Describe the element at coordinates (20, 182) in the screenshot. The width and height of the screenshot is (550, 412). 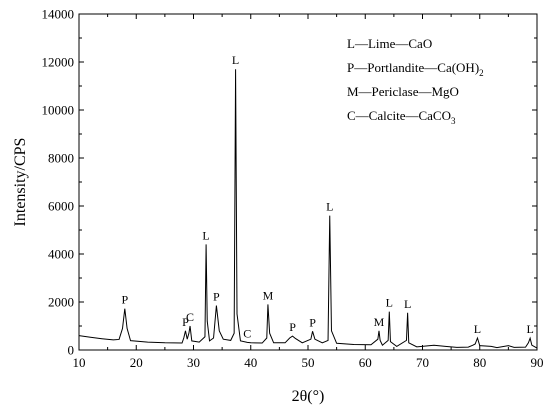
I see `y-axis-title: Intensity/CPS` at that location.